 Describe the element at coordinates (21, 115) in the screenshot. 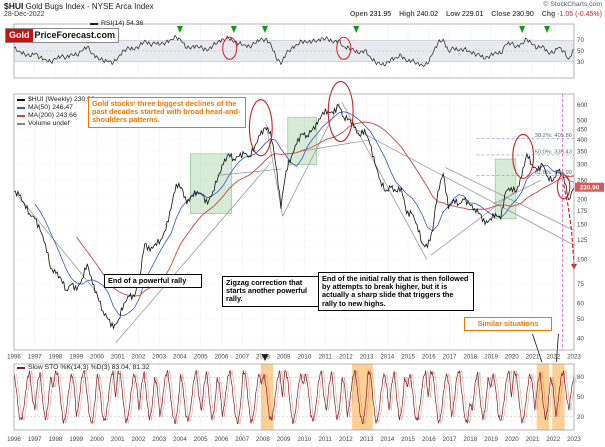

I see `ma200-line-swatch` at that location.